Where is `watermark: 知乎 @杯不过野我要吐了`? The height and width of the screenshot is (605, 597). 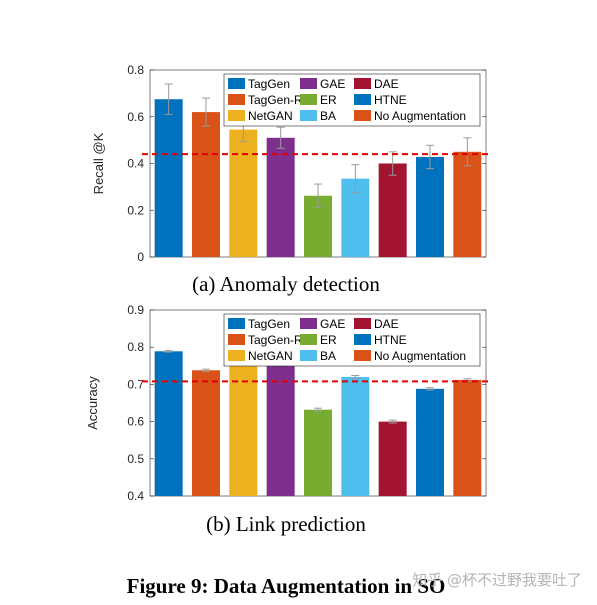 watermark: 知乎 @杯不过野我要吐了 is located at coordinates (497, 580).